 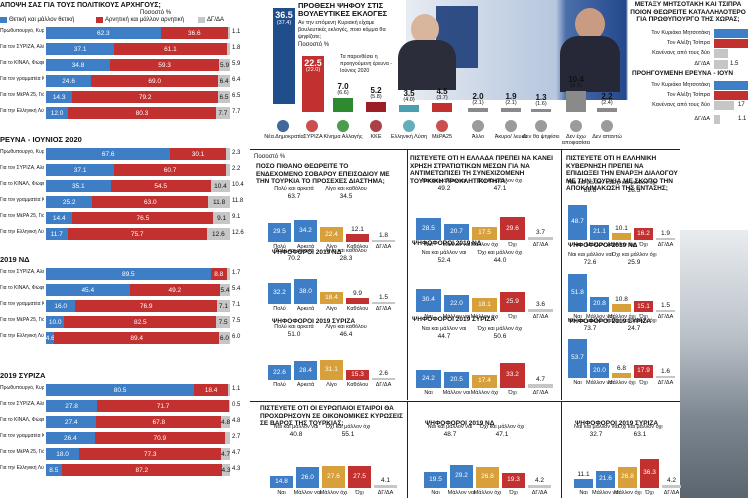 What do you see at coordinates (640, 434) in the screenshot?
I see `q4sy-chart-tot-no: 63.1` at bounding box center [640, 434].